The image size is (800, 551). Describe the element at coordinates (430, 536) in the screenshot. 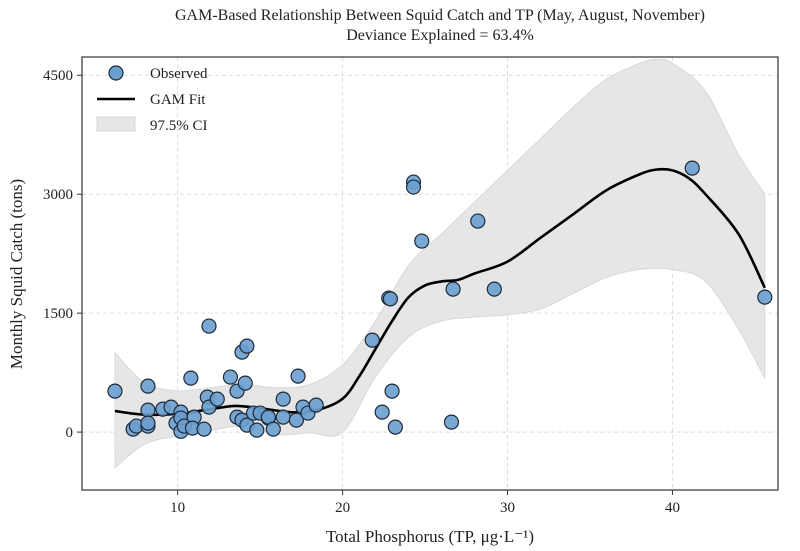

I see `x-axis-label: Total Phosphorus (TP, μg·L⁻¹)` at that location.